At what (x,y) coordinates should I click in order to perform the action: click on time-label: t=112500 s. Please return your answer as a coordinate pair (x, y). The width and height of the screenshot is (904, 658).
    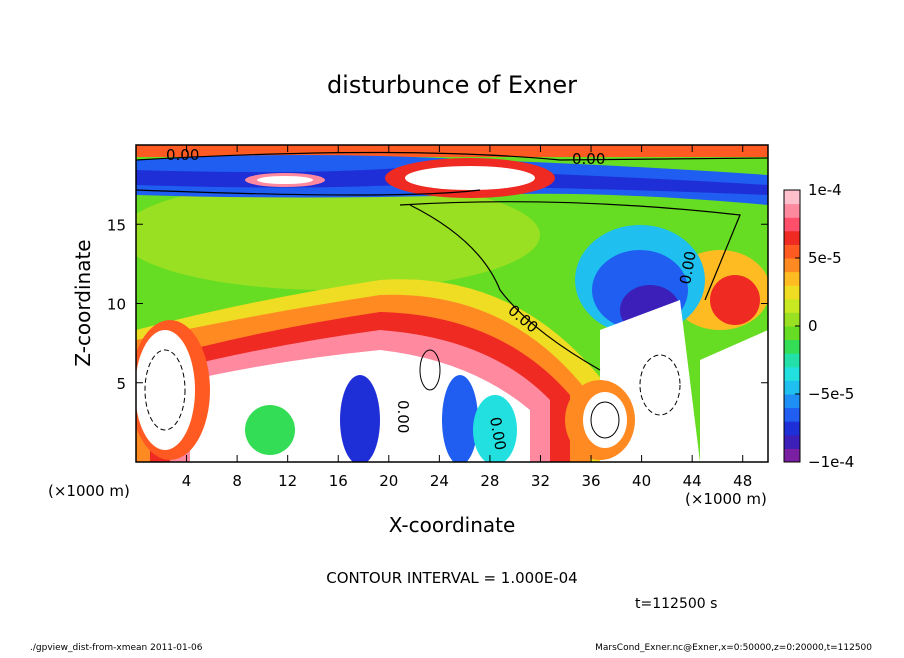
    Looking at the image, I should click on (676, 604).